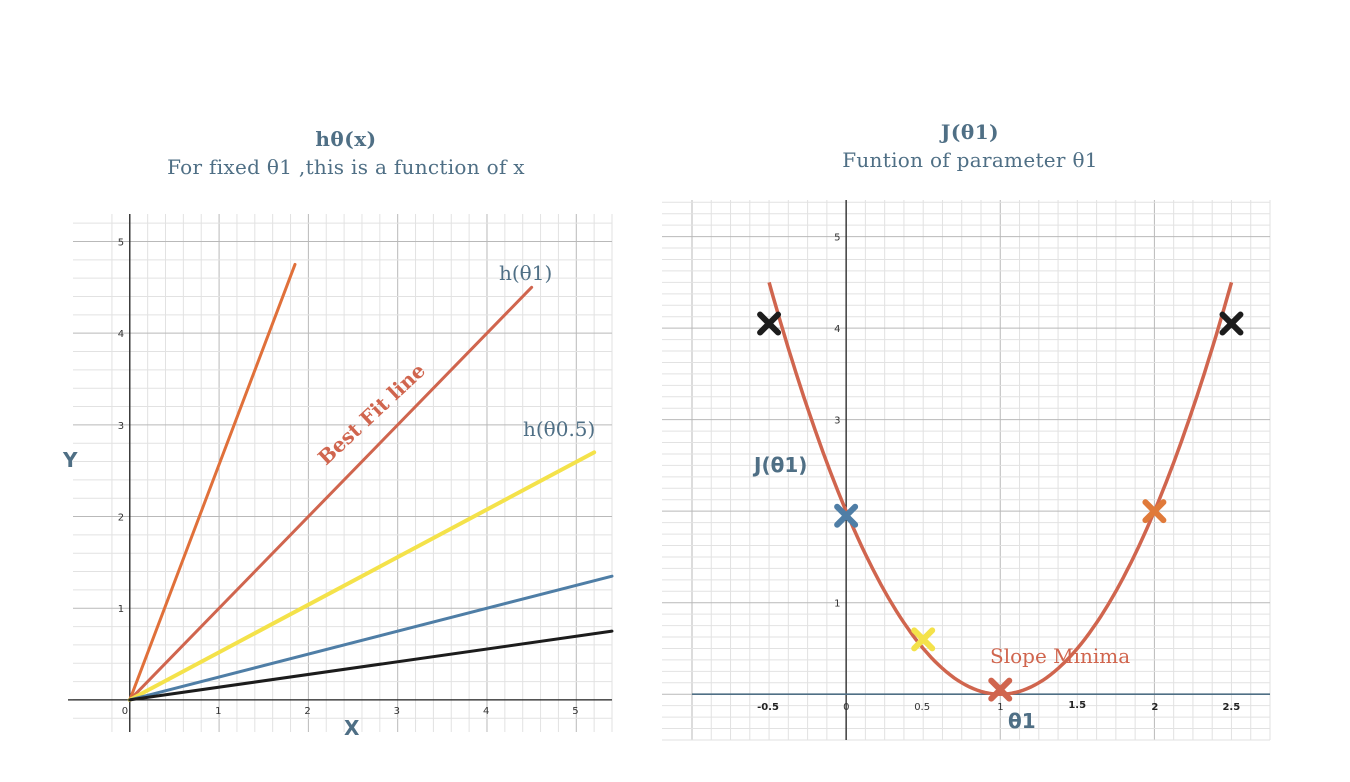  I want to click on left-x-tick-label: 5, so click(575, 711).